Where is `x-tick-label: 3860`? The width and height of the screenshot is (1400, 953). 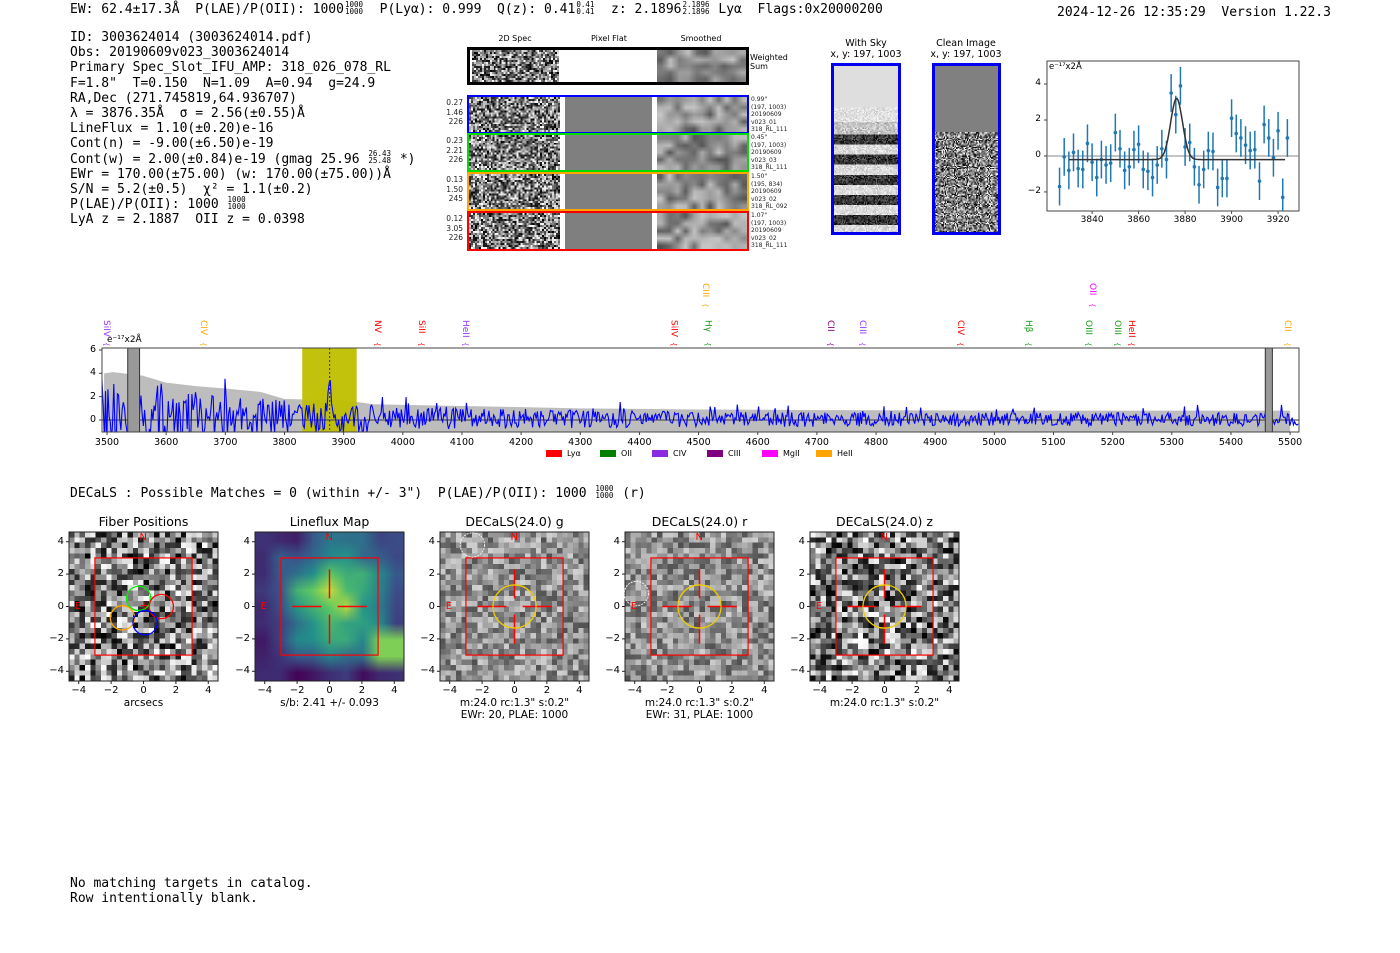
x-tick-label: 3860 is located at coordinates (1139, 220).